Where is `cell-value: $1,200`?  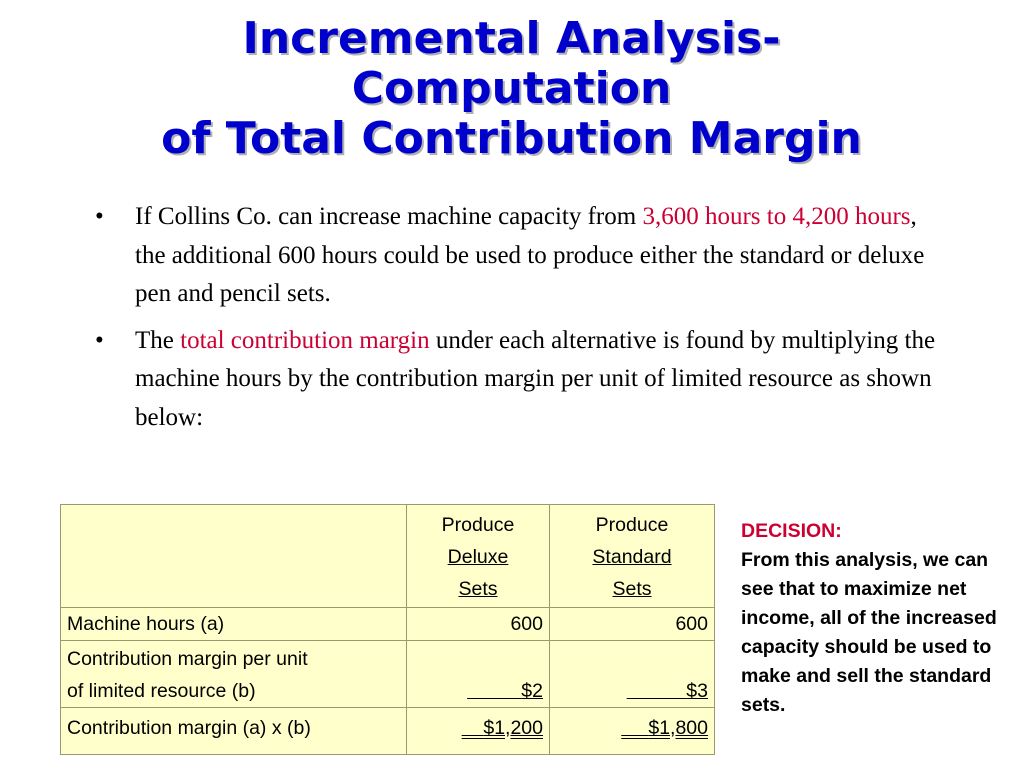 cell-value: $1,200 is located at coordinates (478, 731).